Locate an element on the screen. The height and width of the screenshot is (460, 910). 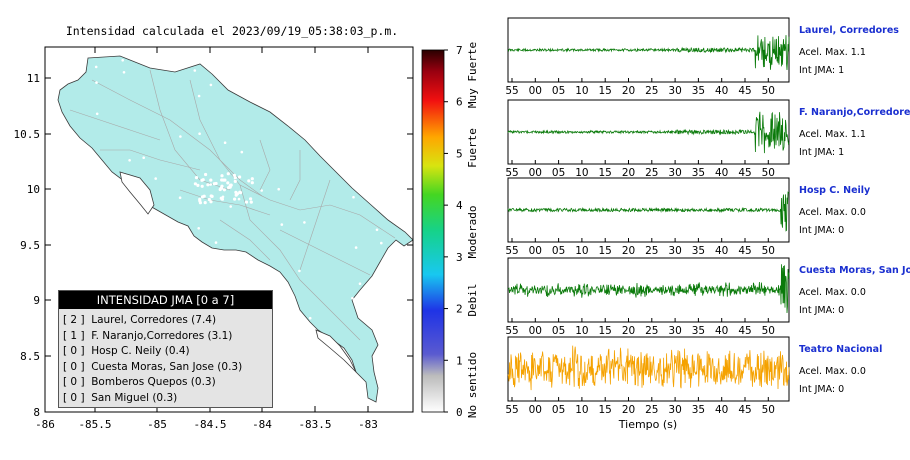
colorbar-level-label: Debil is located at coordinates (472, 299).